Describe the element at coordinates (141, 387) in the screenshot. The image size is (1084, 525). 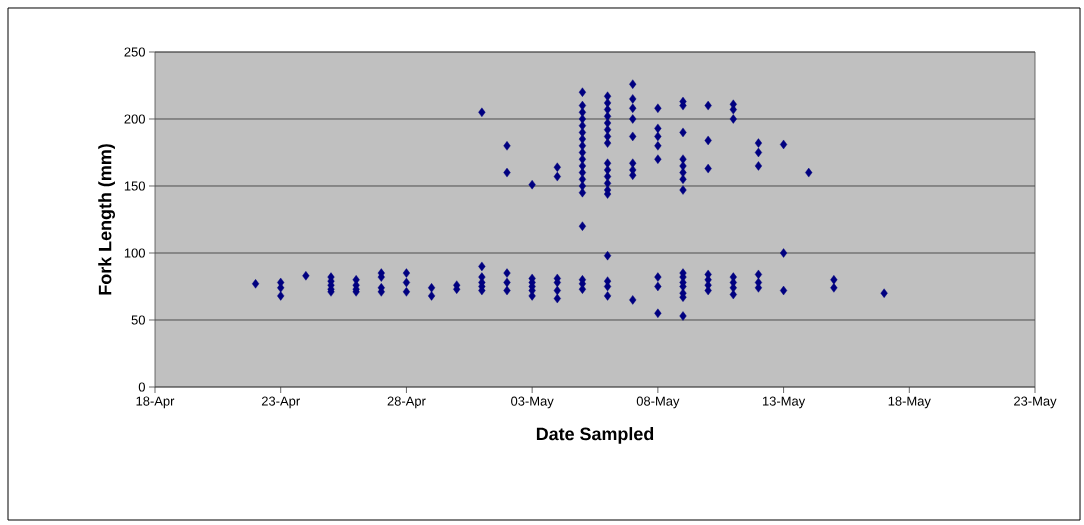
I see `y-tick-label: 0` at that location.